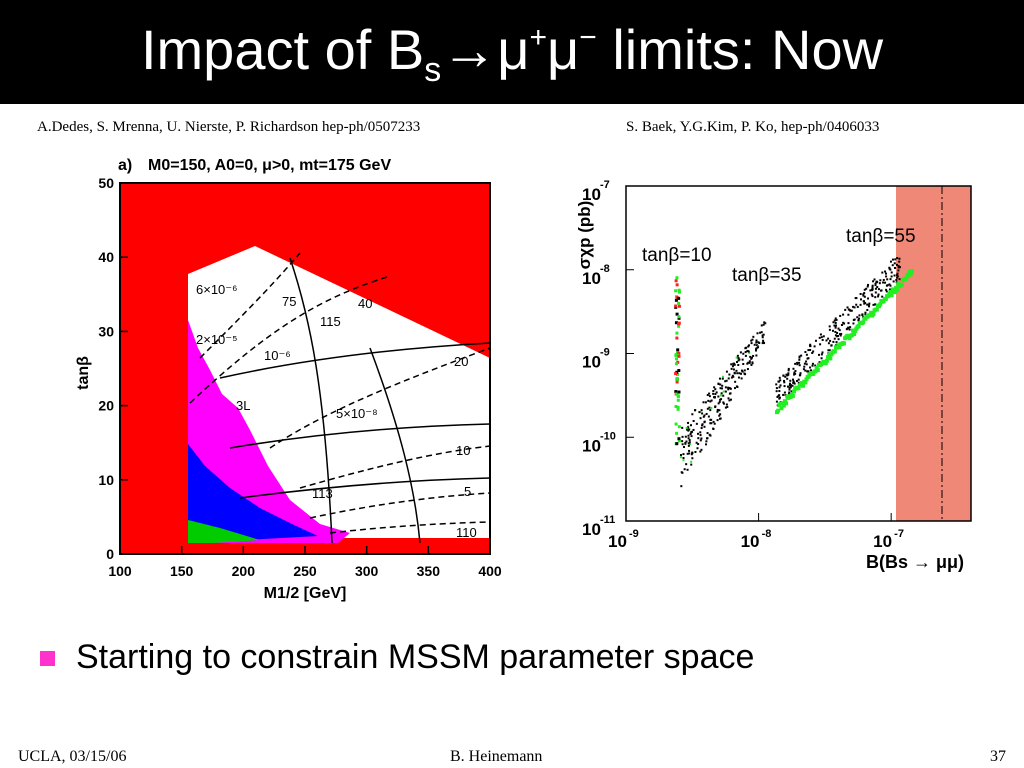  I want to click on y-tick-exponent: -7, so click(605, 185).